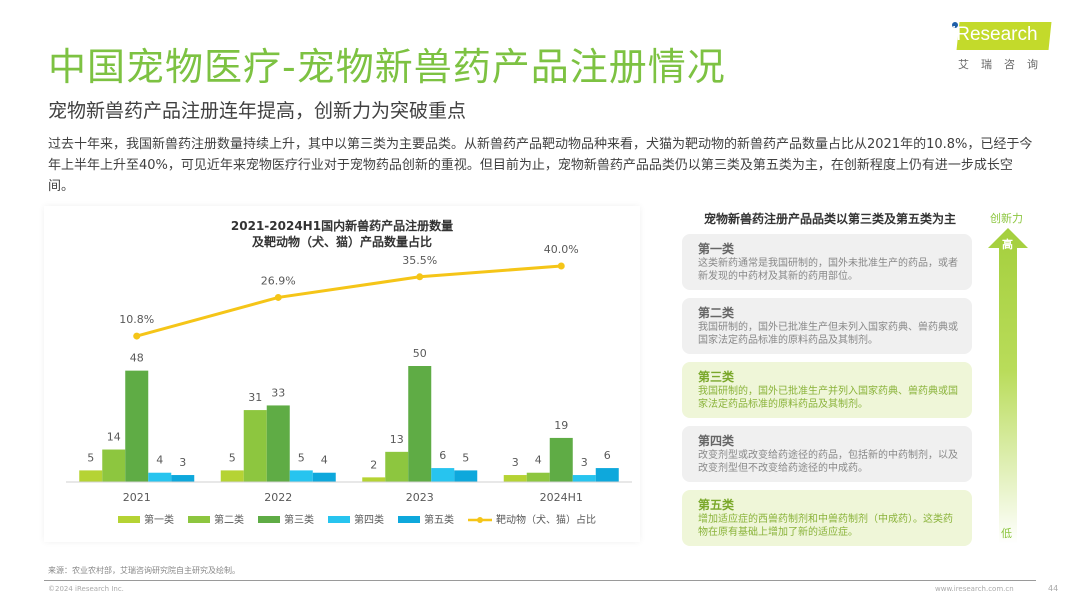 The width and height of the screenshot is (1080, 607). What do you see at coordinates (299, 519) in the screenshot?
I see `legend-label: 第三类` at bounding box center [299, 519].